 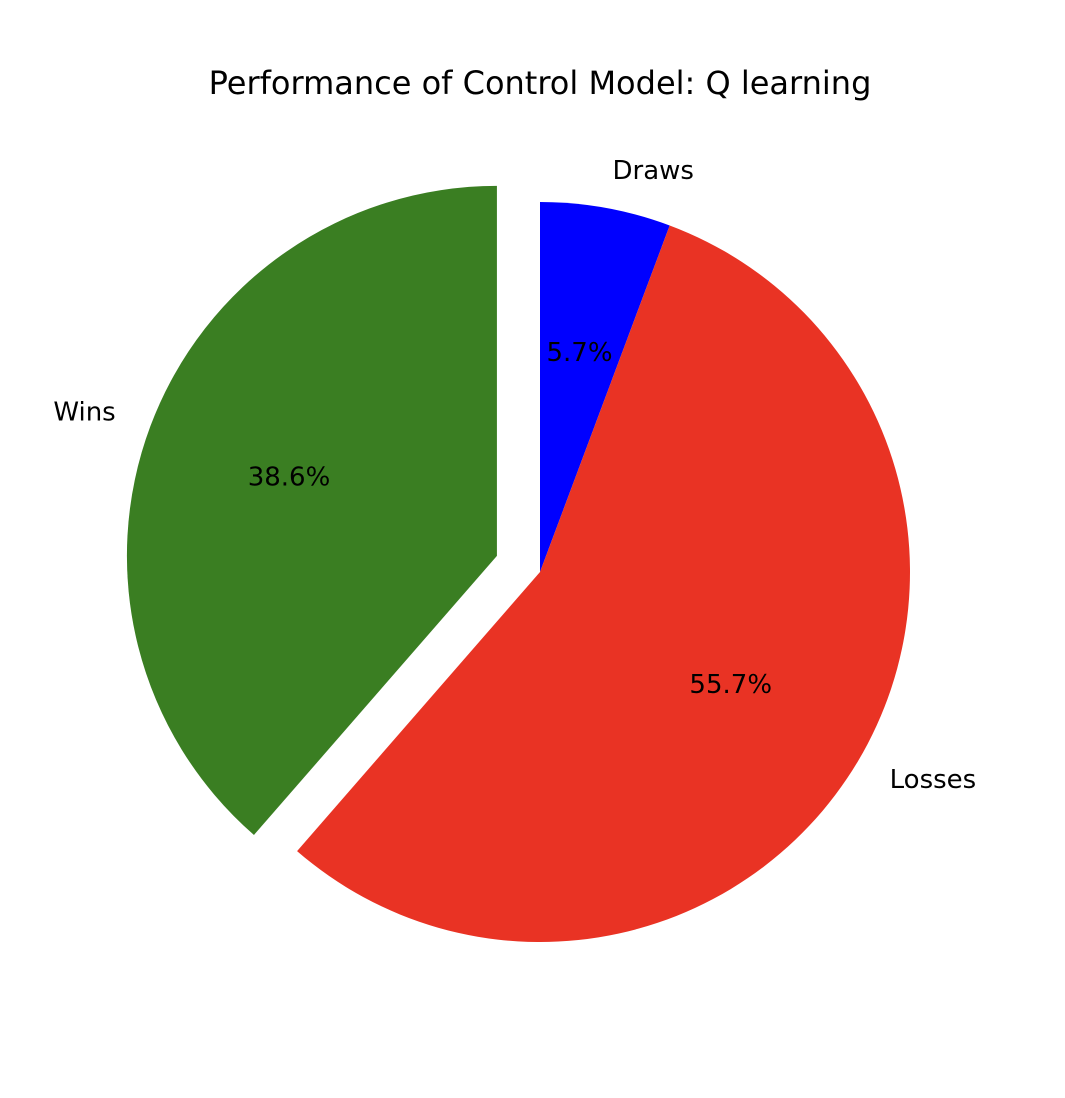 I want to click on chart-title: Performance of Control Model: Q learning, so click(x=540, y=83).